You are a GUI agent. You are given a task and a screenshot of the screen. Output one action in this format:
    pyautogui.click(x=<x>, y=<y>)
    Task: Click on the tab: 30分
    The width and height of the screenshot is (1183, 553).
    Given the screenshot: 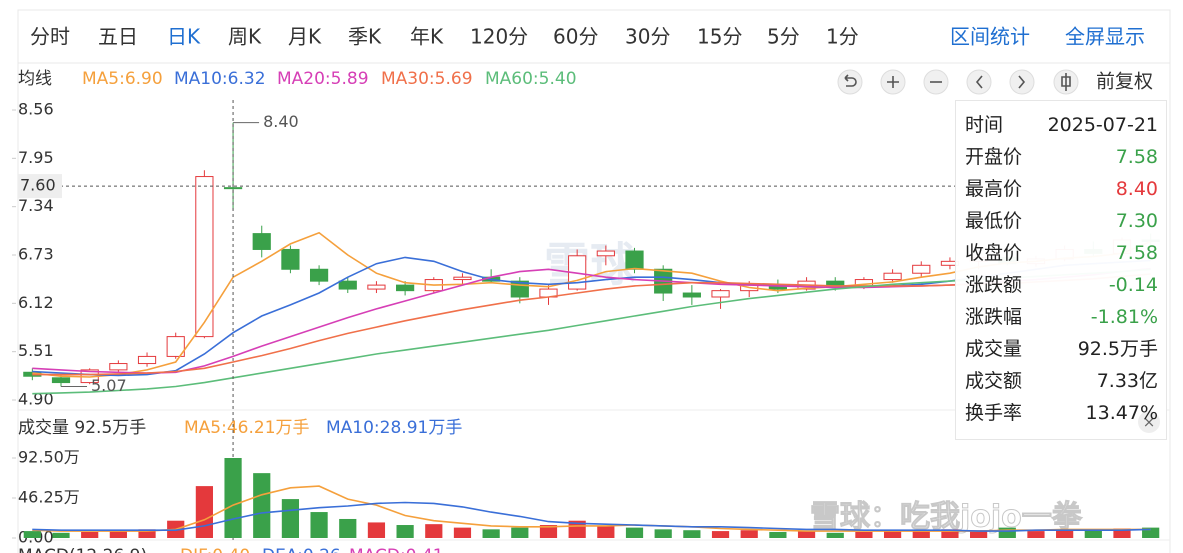 What is the action you would take?
    pyautogui.click(x=647, y=37)
    